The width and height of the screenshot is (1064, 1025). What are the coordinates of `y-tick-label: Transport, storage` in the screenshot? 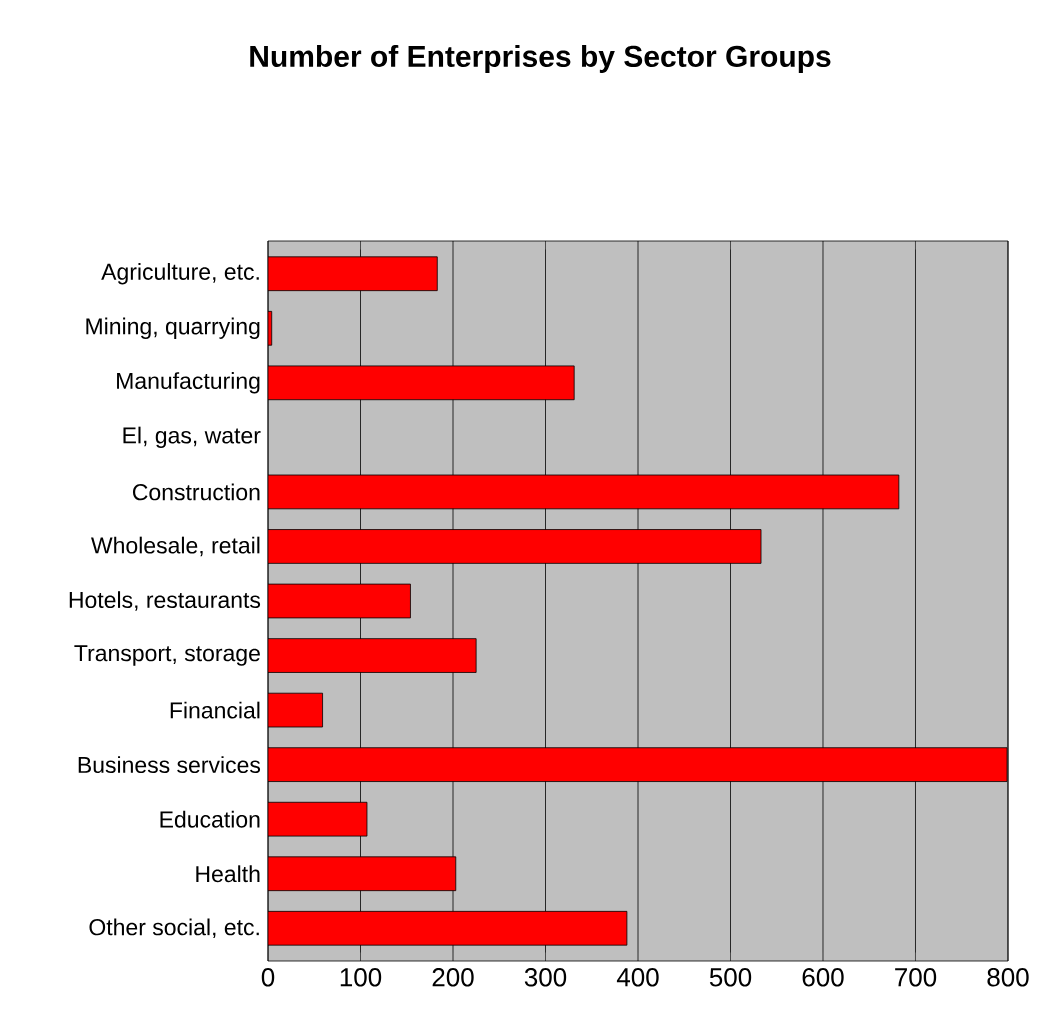 It's located at (167, 655).